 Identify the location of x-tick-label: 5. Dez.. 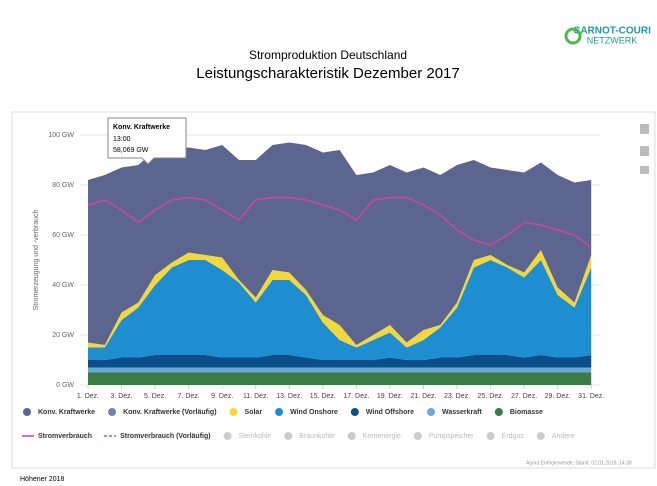
(155, 396).